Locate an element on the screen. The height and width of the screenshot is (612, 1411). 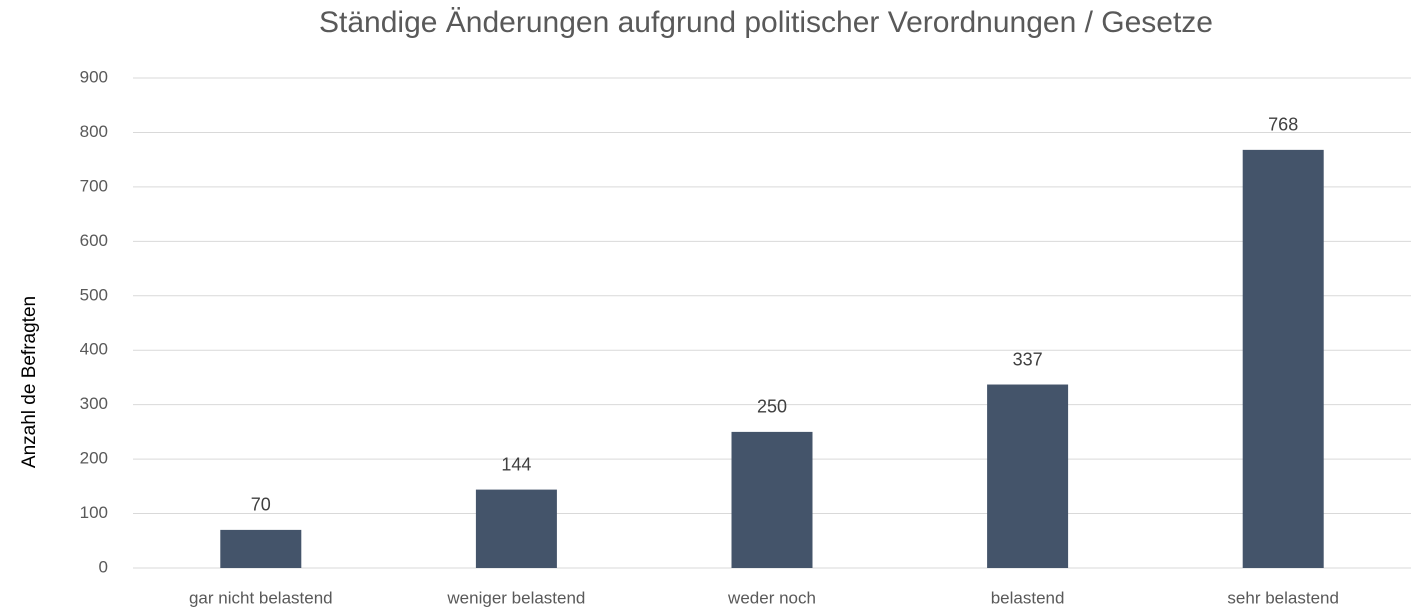
y-tick-label: 200 is located at coordinates (94, 458).